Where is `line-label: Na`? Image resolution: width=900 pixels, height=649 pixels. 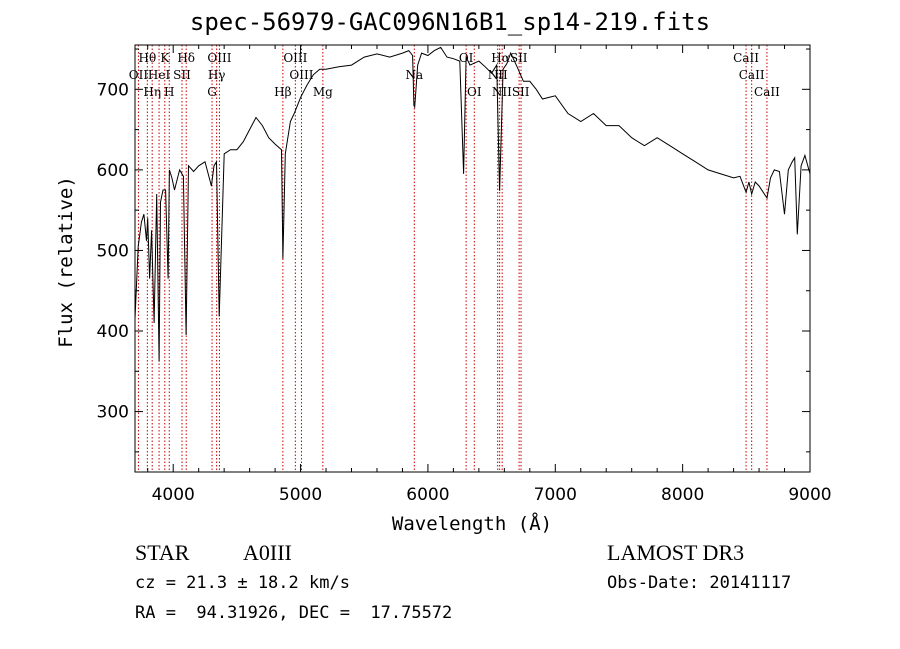 line-label: Na is located at coordinates (414, 75).